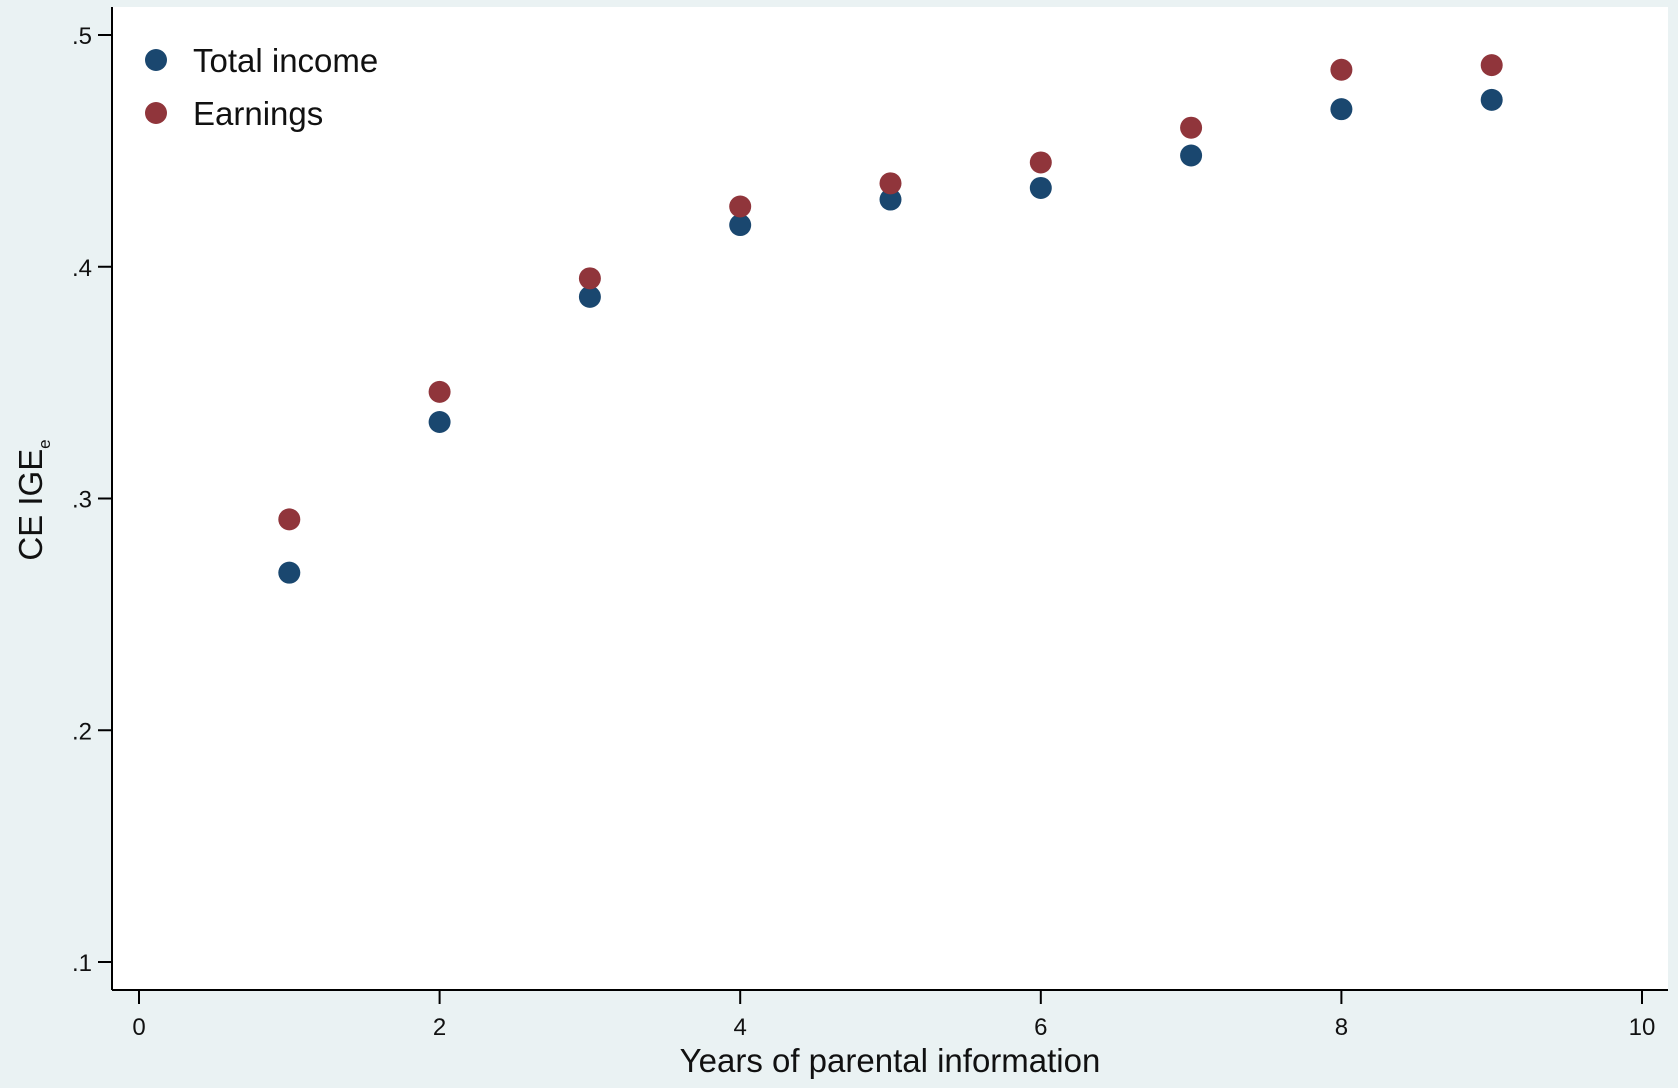 The width and height of the screenshot is (1678, 1088). Describe the element at coordinates (258, 113) in the screenshot. I see `legend-label-earnings: Earnings` at that location.